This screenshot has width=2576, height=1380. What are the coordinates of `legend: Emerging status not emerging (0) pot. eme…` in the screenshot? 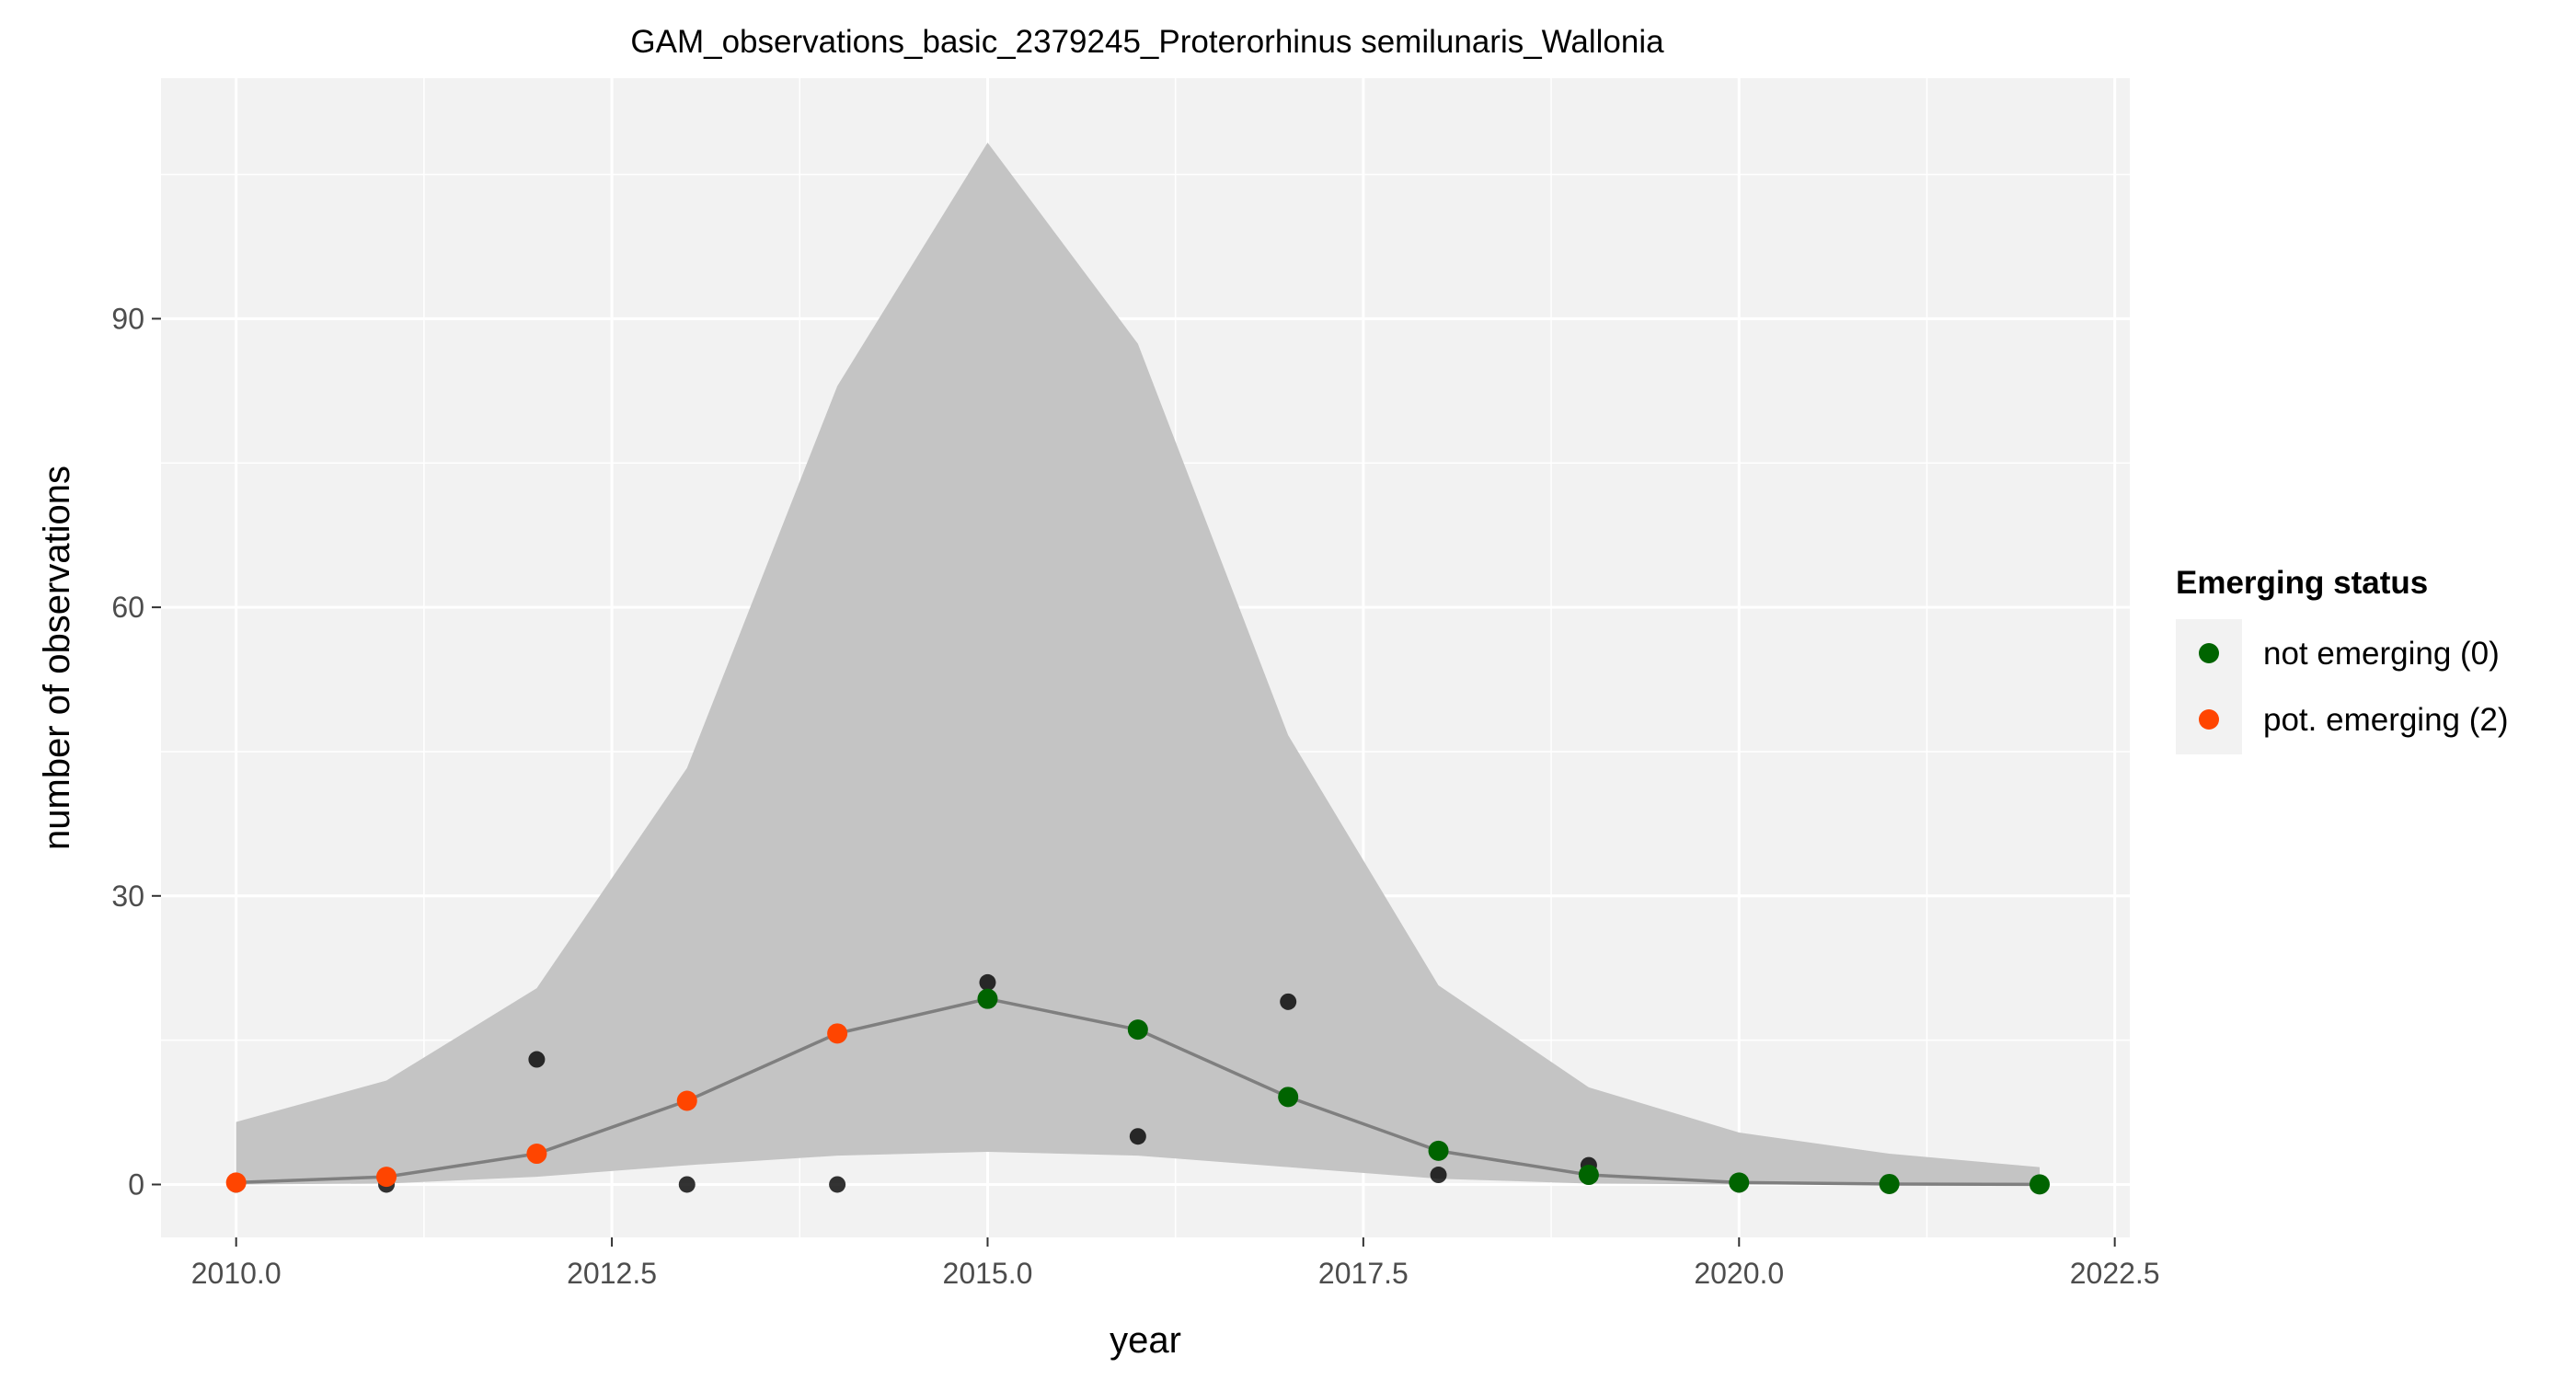 It's located at (2342, 659).